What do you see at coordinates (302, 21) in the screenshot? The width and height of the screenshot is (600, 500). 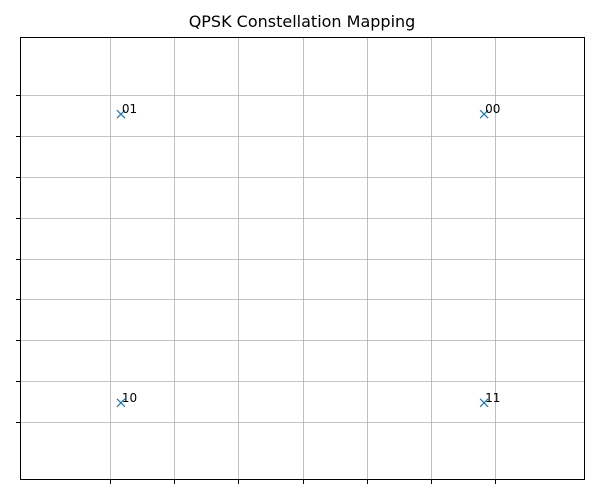 I see `chart-title: QPSK Constellation Mapping` at bounding box center [302, 21].